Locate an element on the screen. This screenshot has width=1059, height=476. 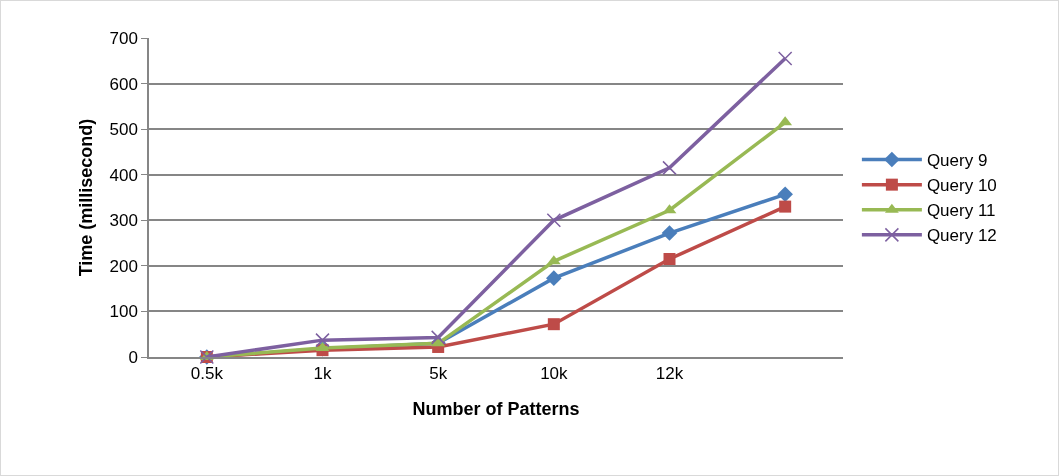
x-tick-label: 0.5k is located at coordinates (207, 374).